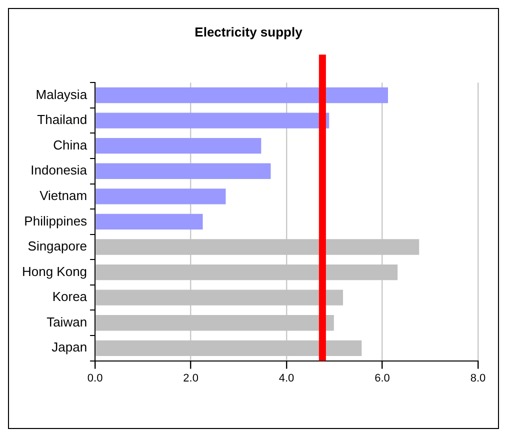 The height and width of the screenshot is (439, 507). I want to click on y-tick-label: Vietnam, so click(64, 195).